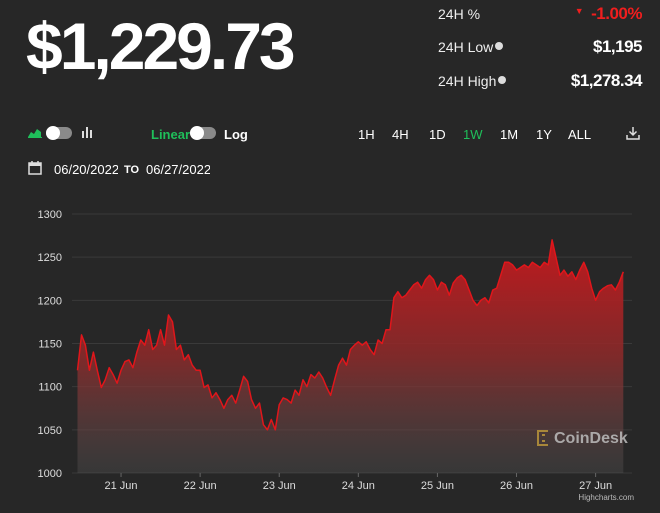  I want to click on x-tick-label: 23 Jun, so click(279, 486).